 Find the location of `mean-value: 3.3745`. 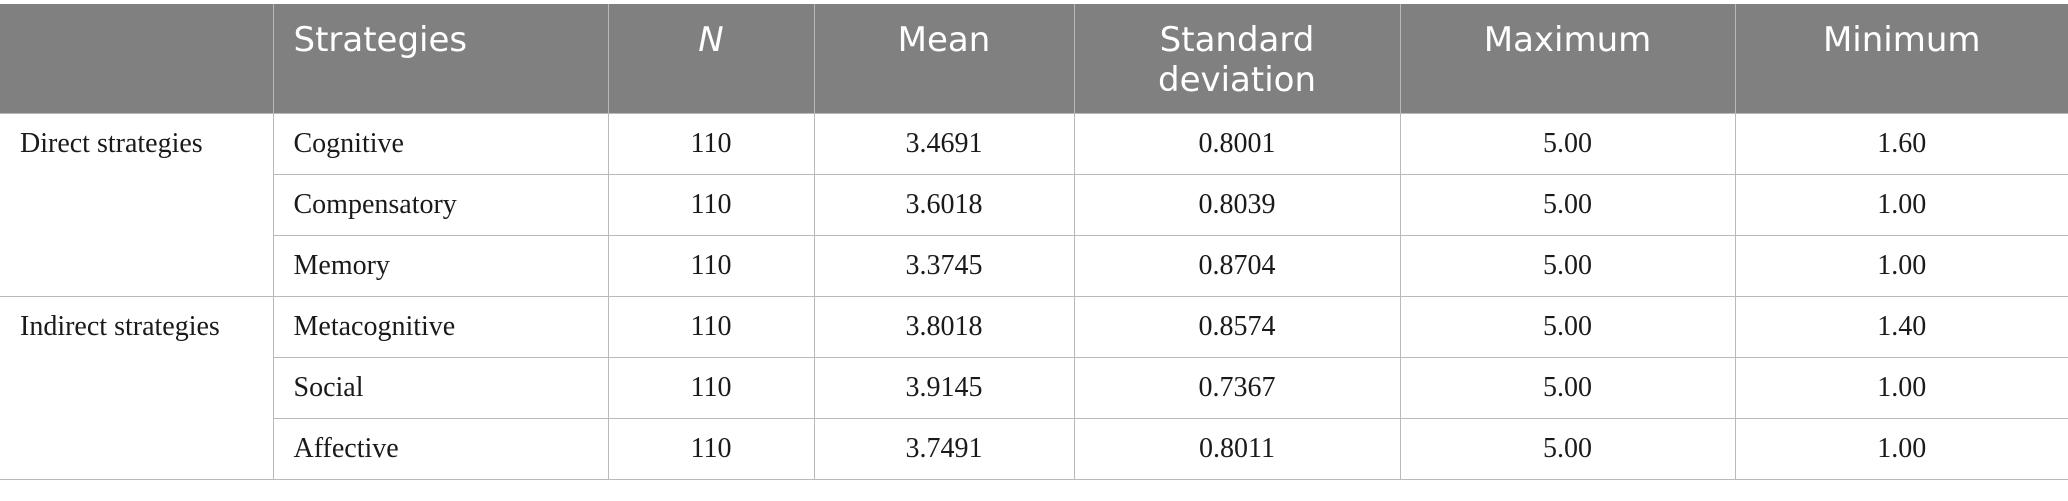

mean-value: 3.3745 is located at coordinates (944, 265).